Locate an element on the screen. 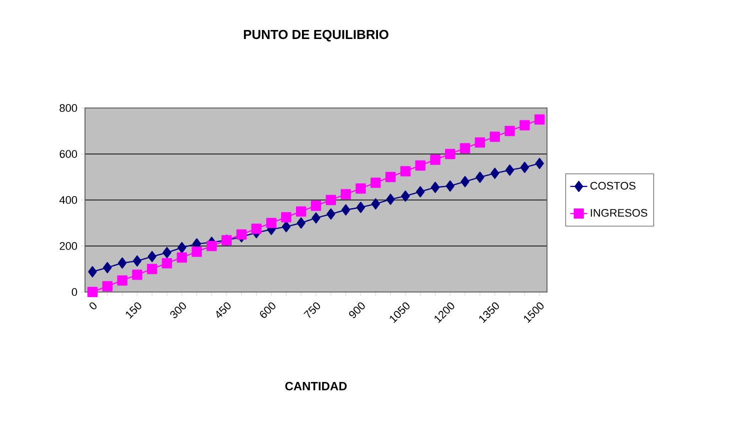  y-tick-label: 400 is located at coordinates (68, 200).